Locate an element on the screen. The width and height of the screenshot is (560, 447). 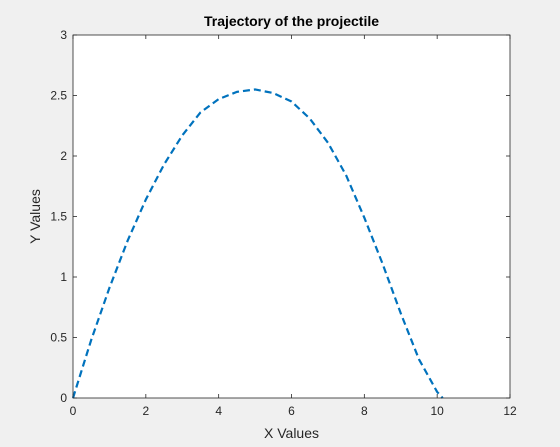
x-tick-label: 2 is located at coordinates (145, 411).